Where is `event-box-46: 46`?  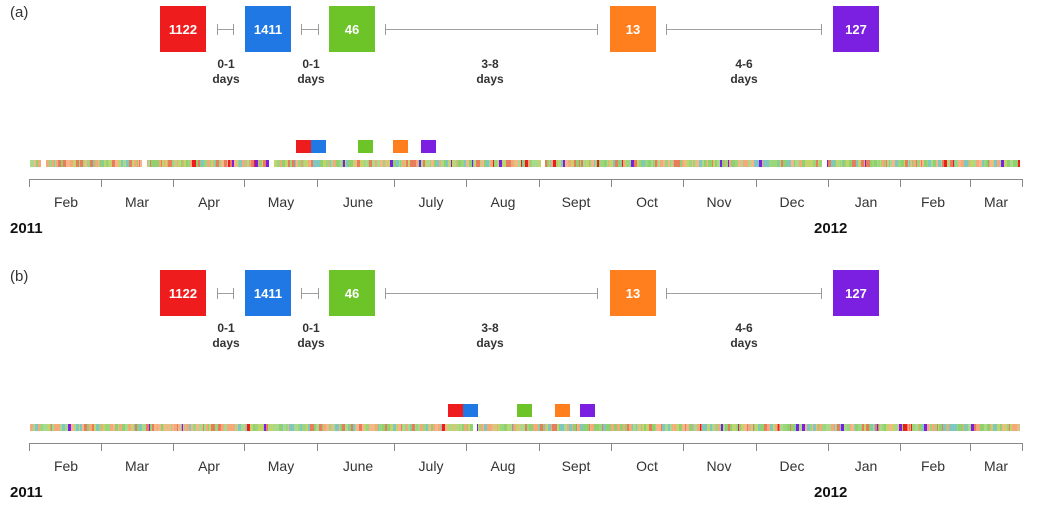
event-box-46: 46 is located at coordinates (352, 29).